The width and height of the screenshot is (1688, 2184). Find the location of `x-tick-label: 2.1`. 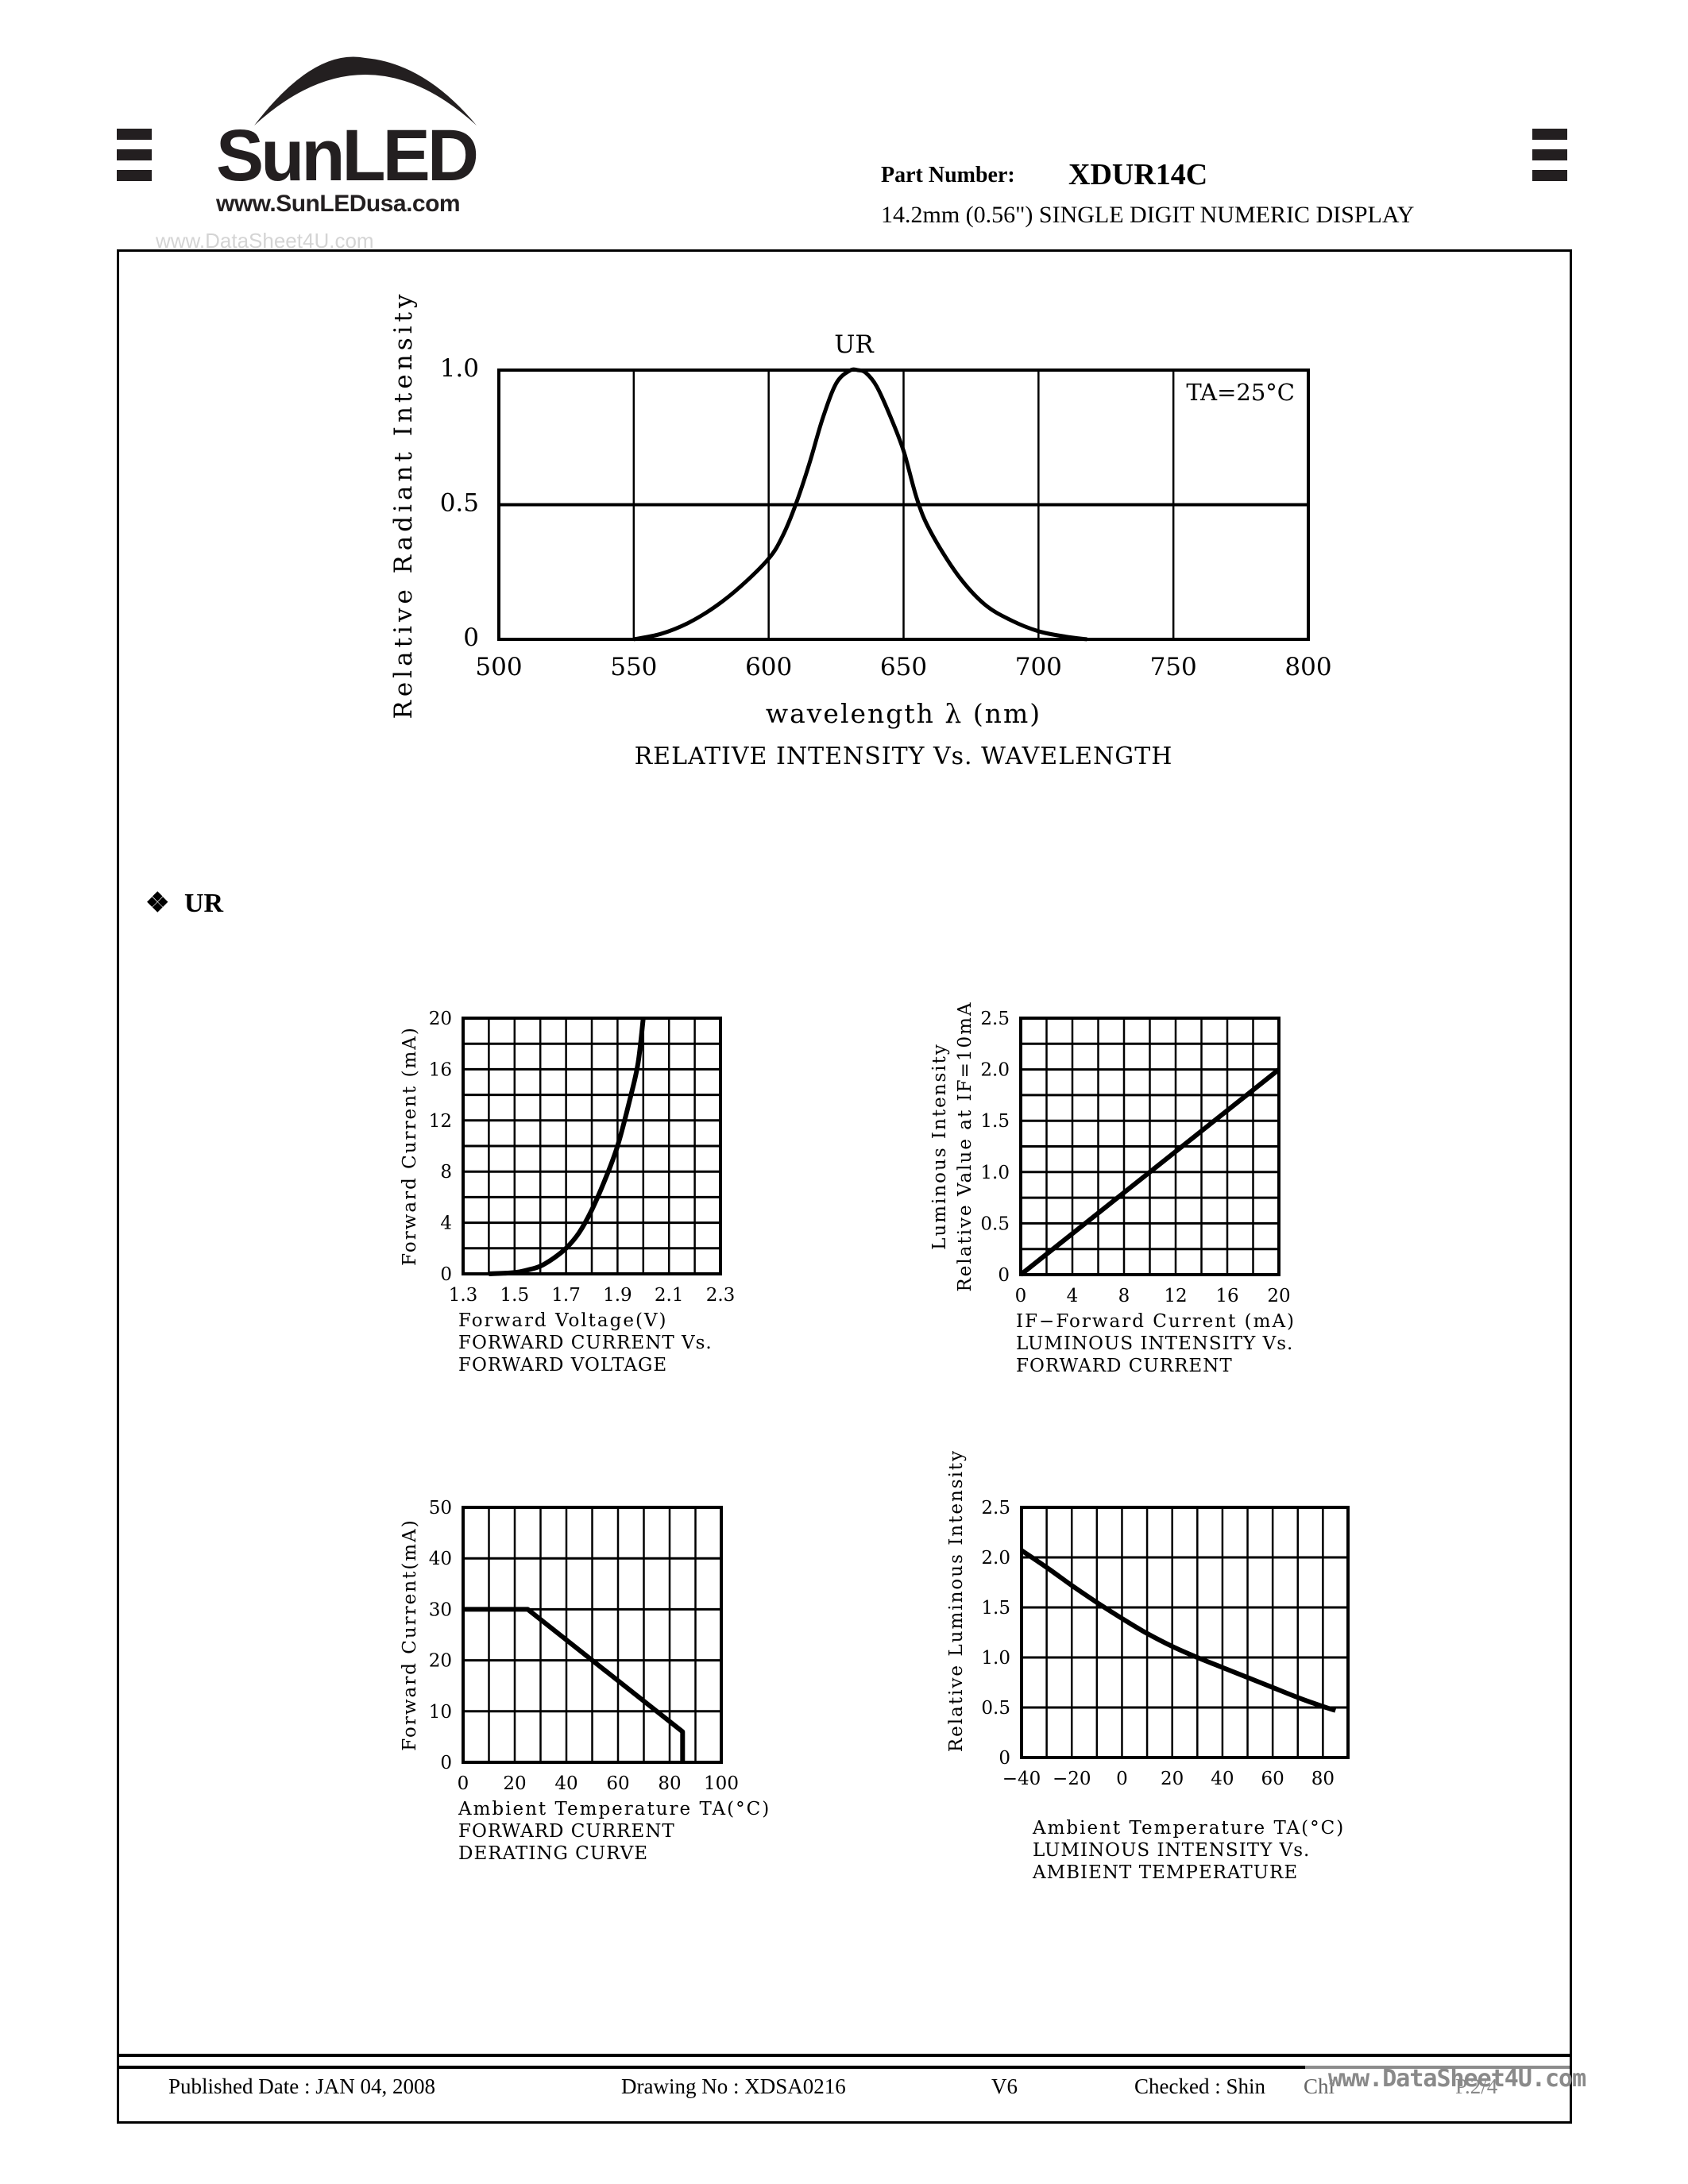

x-tick-label: 2.1 is located at coordinates (669, 1295).